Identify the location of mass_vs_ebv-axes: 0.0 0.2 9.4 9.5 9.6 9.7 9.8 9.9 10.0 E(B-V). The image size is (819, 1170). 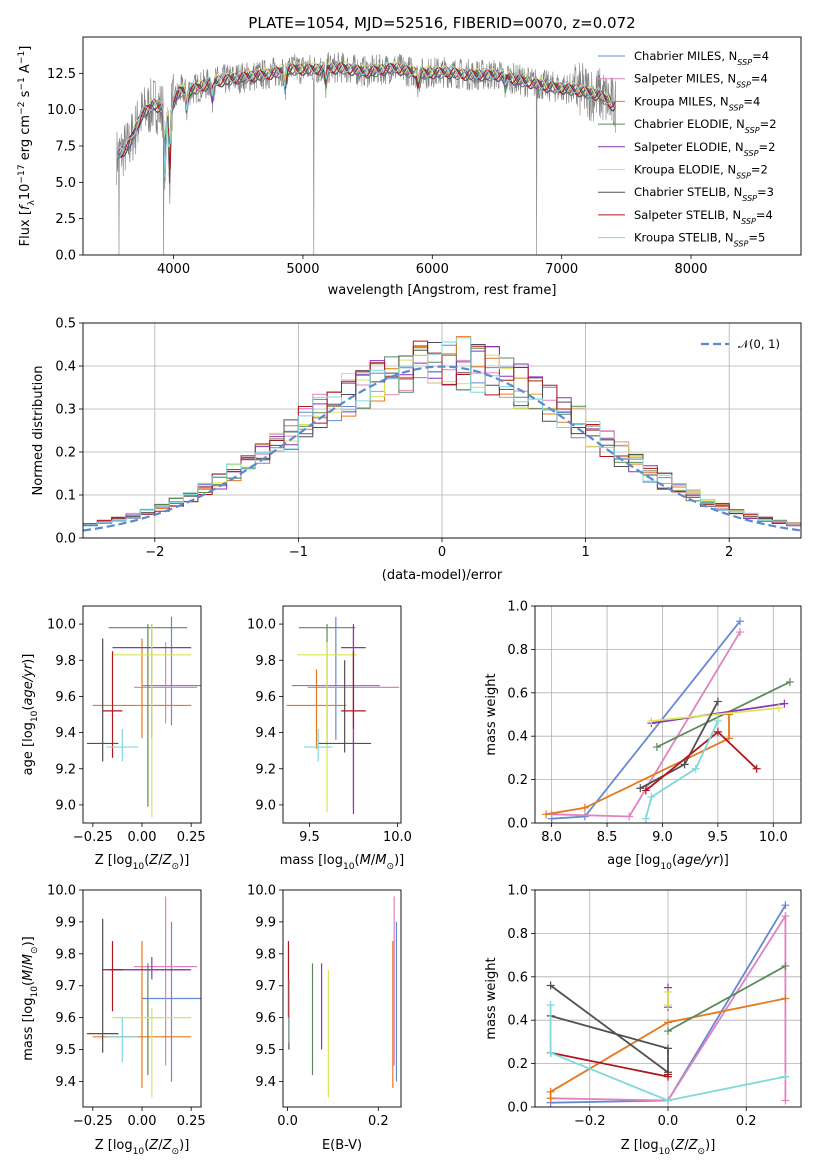
(324, 1018).